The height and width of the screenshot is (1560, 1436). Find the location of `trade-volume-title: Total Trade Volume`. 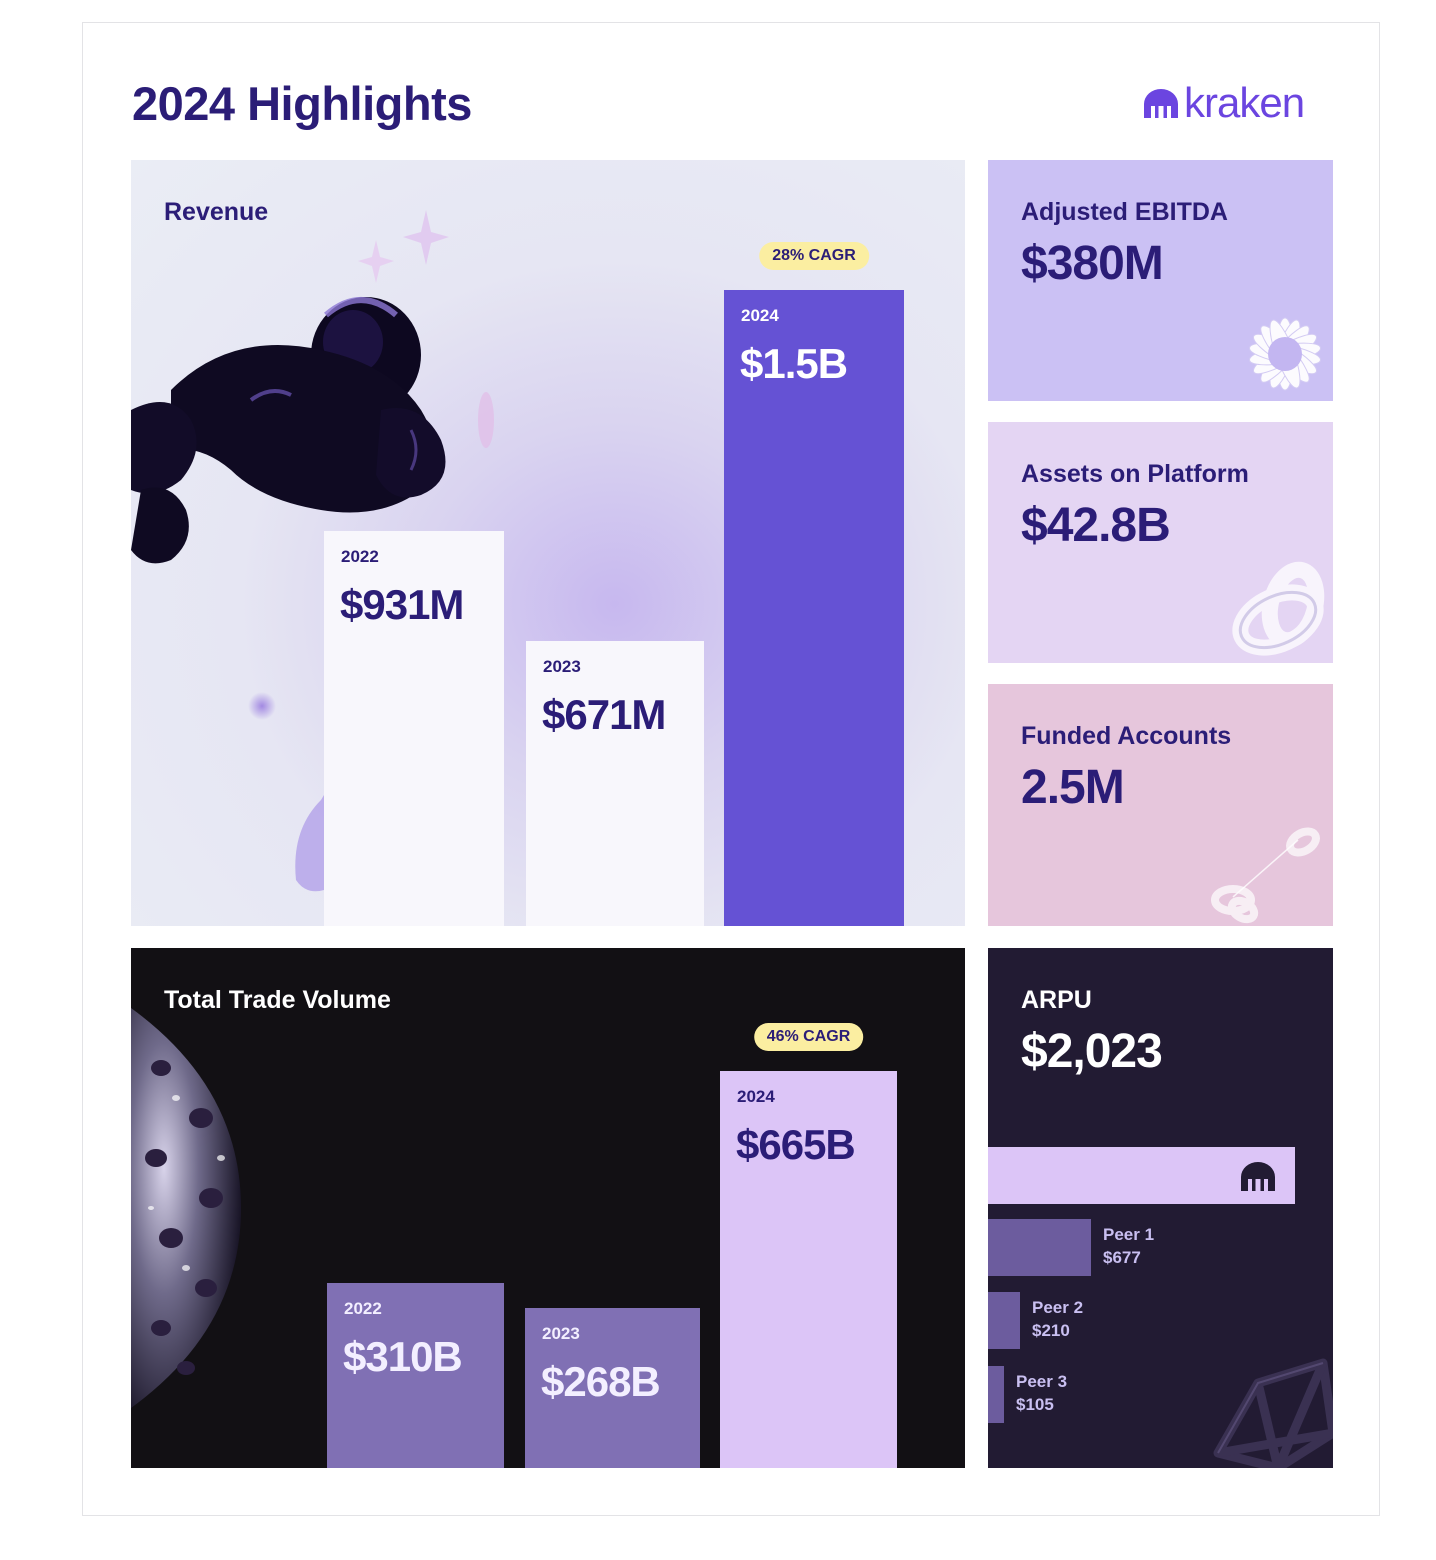

trade-volume-title: Total Trade Volume is located at coordinates (277, 1000).